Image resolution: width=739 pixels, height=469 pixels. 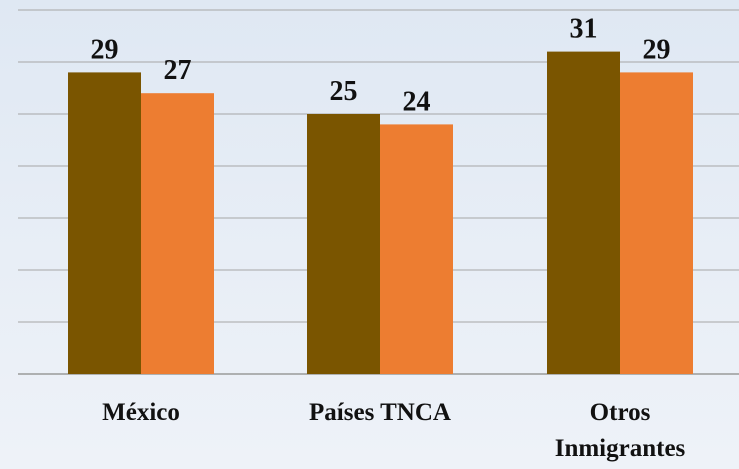 I want to click on category-label: Inmigrantes, so click(x=620, y=448).